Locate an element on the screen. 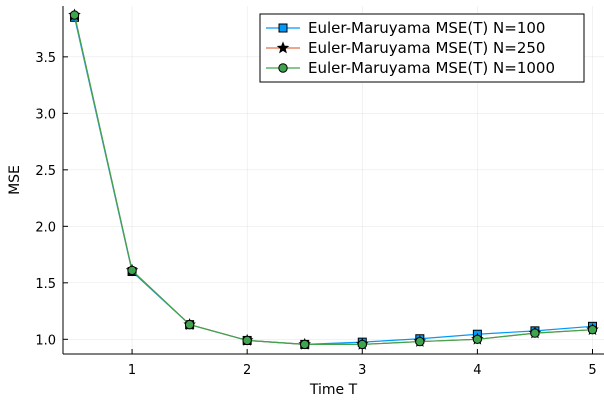 Image resolution: width=604 pixels, height=401 pixels. y-tick-label: 1.5 is located at coordinates (45, 284).